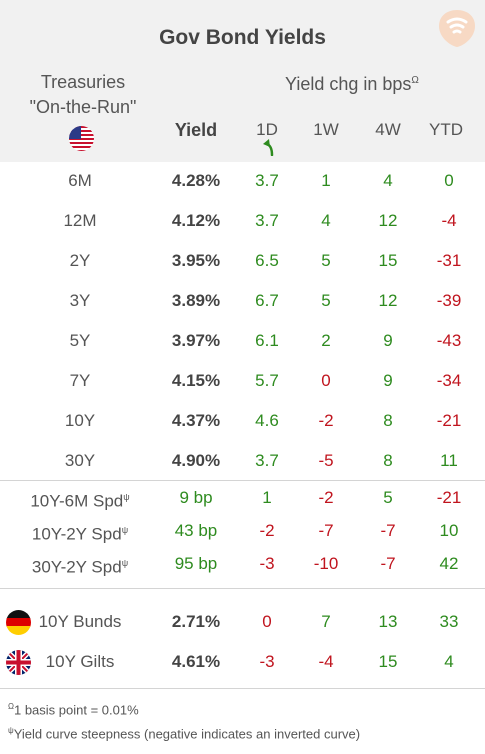 This screenshot has height=754, width=485. I want to click on footnote-basis-point: Ω1 basis point = 0.01%, so click(73, 709).